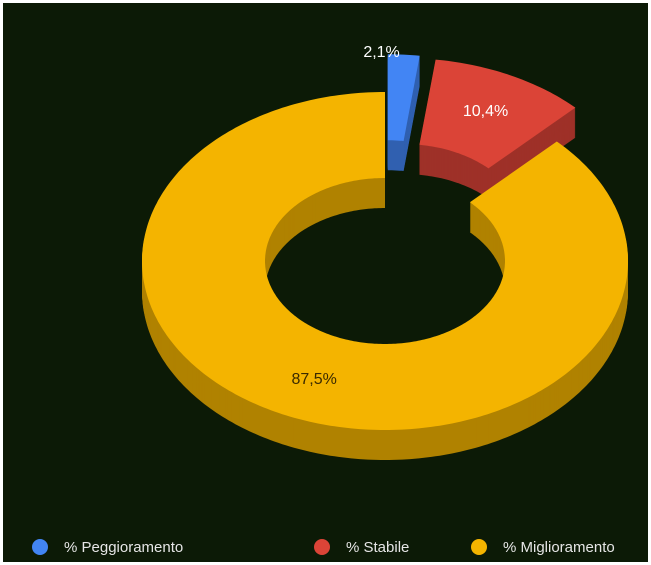 The image size is (651, 565). Describe the element at coordinates (313, 379) in the screenshot. I see `value-label: 87,5%` at that location.